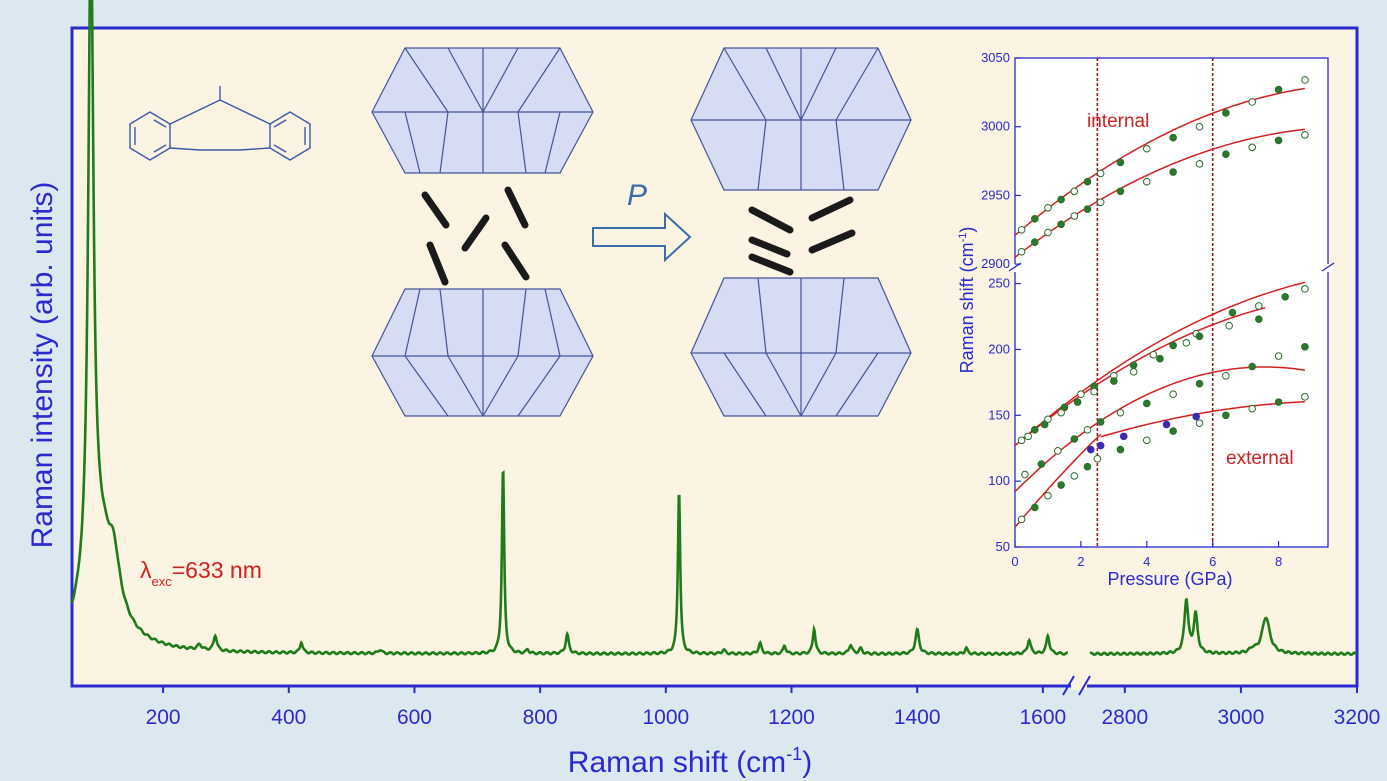 The width and height of the screenshot is (1387, 781). I want to click on pressure-arrow-icon, so click(642, 237).